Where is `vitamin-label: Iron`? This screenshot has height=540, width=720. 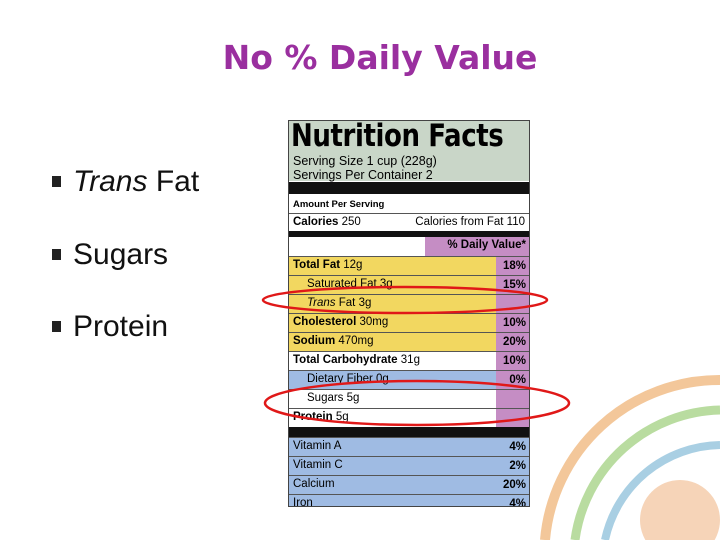
vitamin-label: Iron is located at coordinates (303, 502).